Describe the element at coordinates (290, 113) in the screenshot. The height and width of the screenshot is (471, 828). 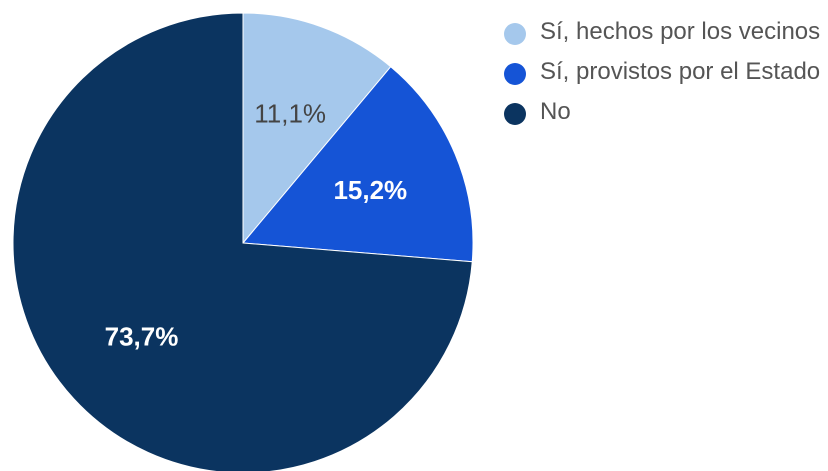
I see `pie-slice-label-hechos-por-vecinos: 11,1%` at that location.